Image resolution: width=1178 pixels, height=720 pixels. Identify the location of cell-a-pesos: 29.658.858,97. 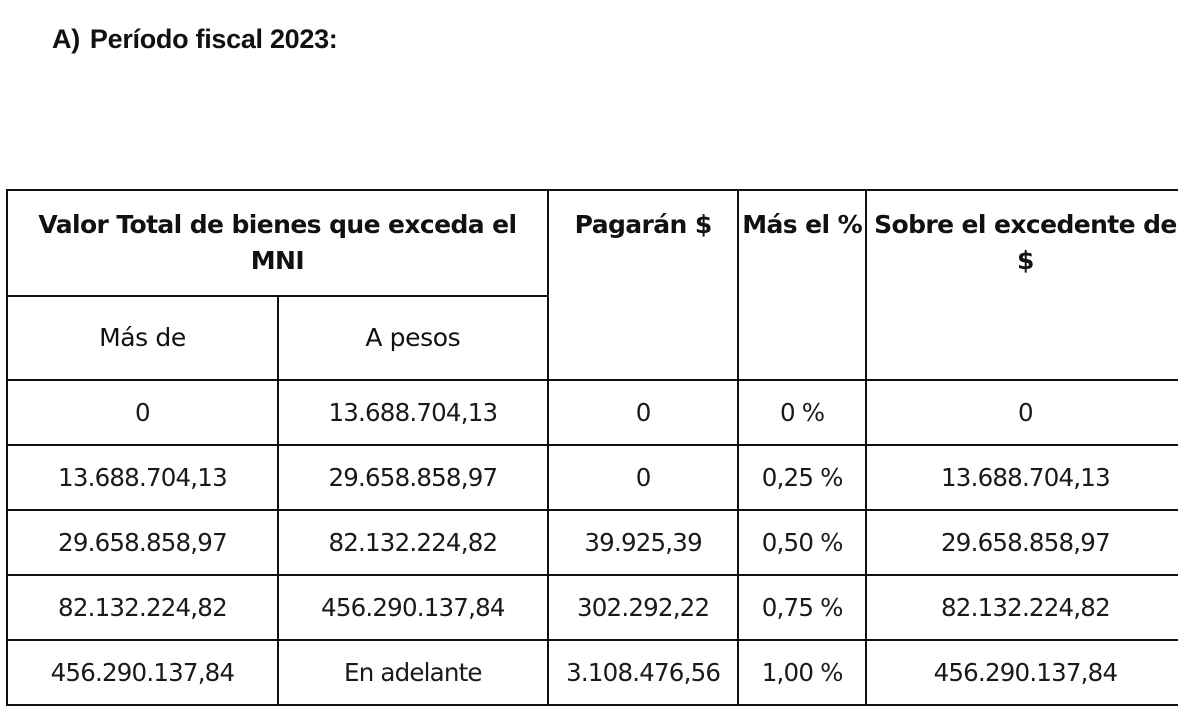
(412, 477).